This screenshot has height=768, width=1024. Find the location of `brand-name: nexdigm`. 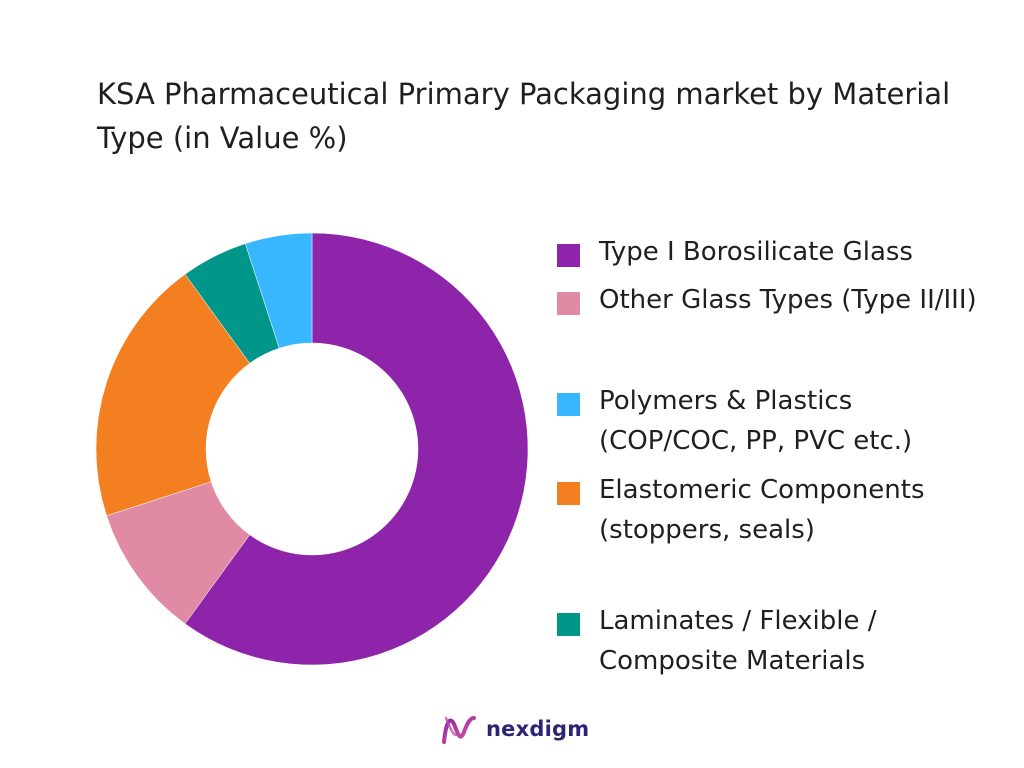

brand-name: nexdigm is located at coordinates (538, 729).